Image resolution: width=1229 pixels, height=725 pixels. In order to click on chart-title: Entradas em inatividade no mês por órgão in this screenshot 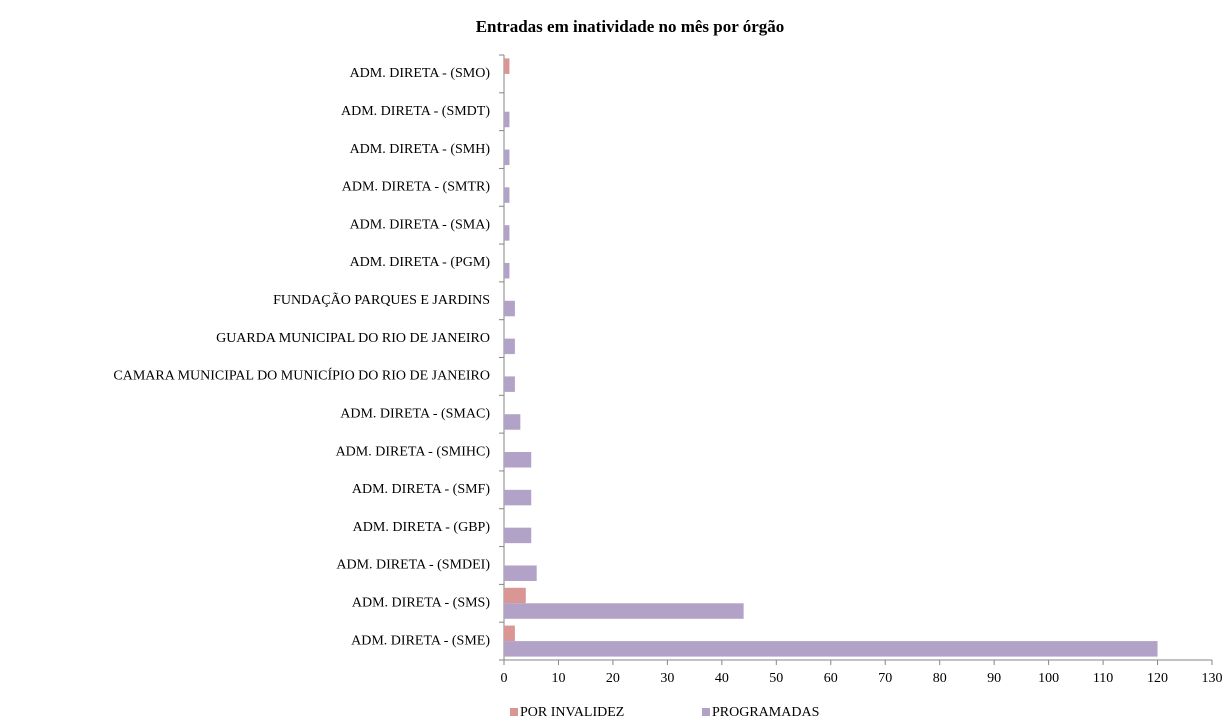, I will do `click(630, 26)`.